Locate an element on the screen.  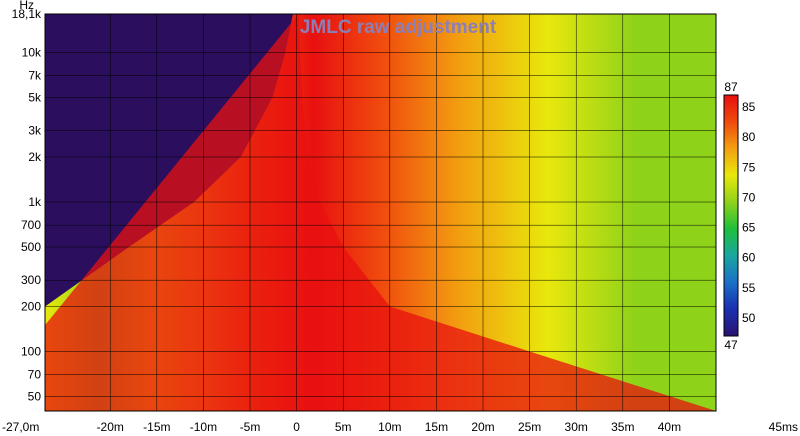
x-tick-label: 5m is located at coordinates (343, 427).